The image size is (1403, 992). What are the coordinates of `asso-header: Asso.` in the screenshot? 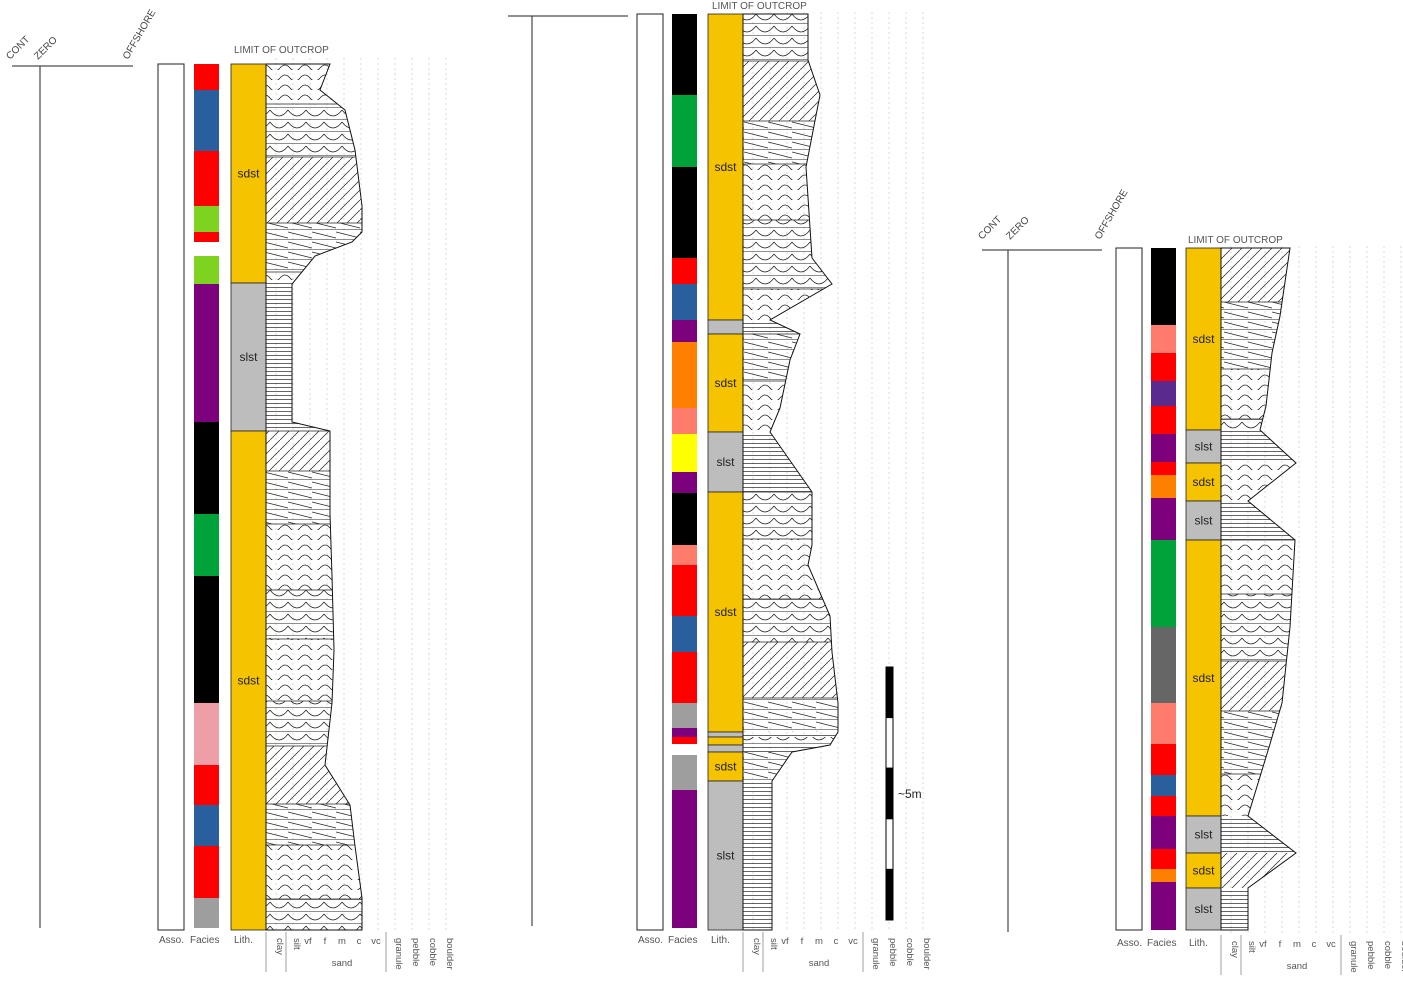 It's located at (650, 940).